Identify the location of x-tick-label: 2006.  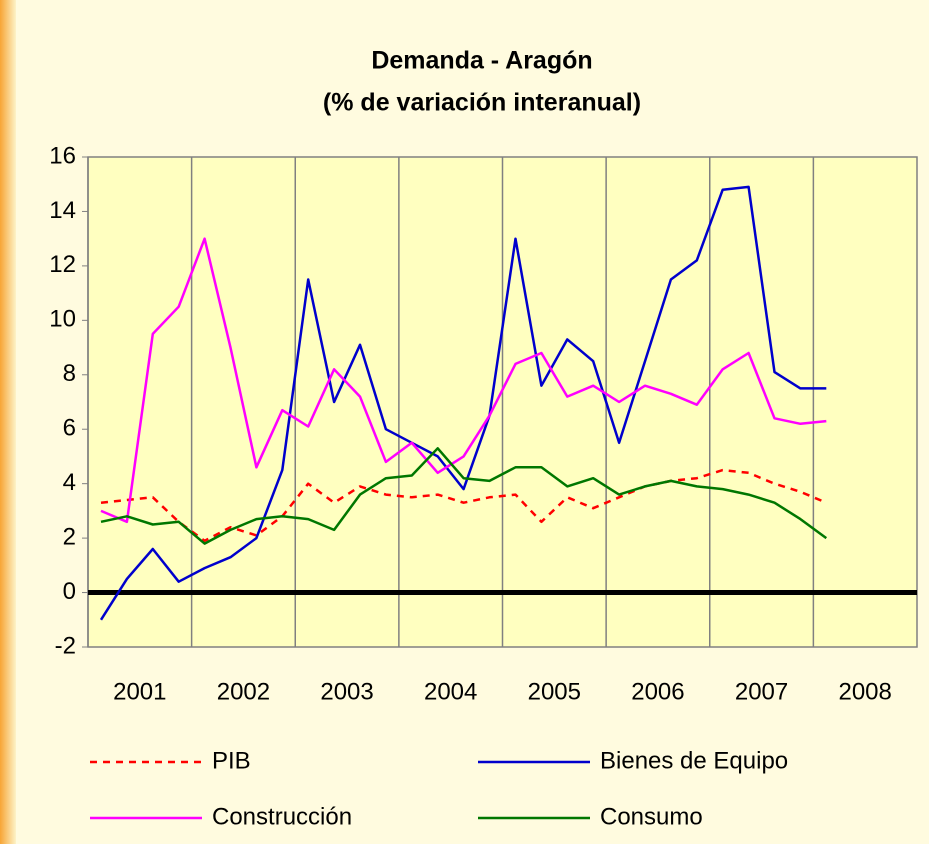
(657, 691).